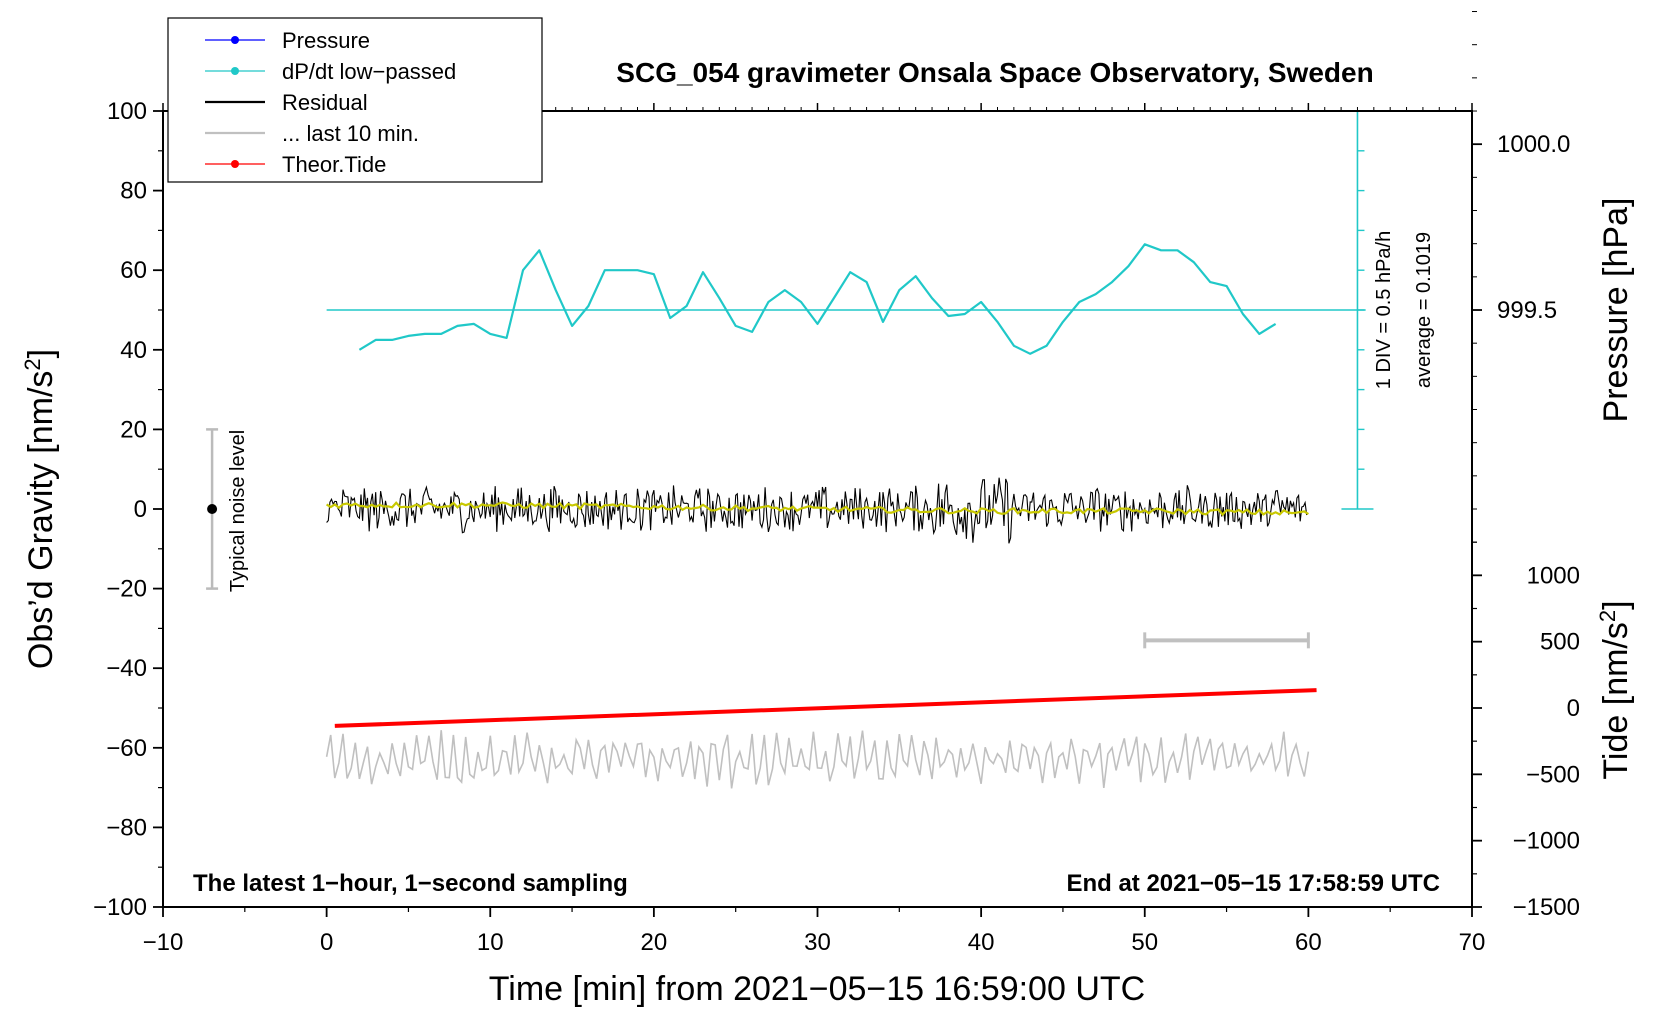  Describe the element at coordinates (654, 942) in the screenshot. I see `x-tick-label: 20` at that location.